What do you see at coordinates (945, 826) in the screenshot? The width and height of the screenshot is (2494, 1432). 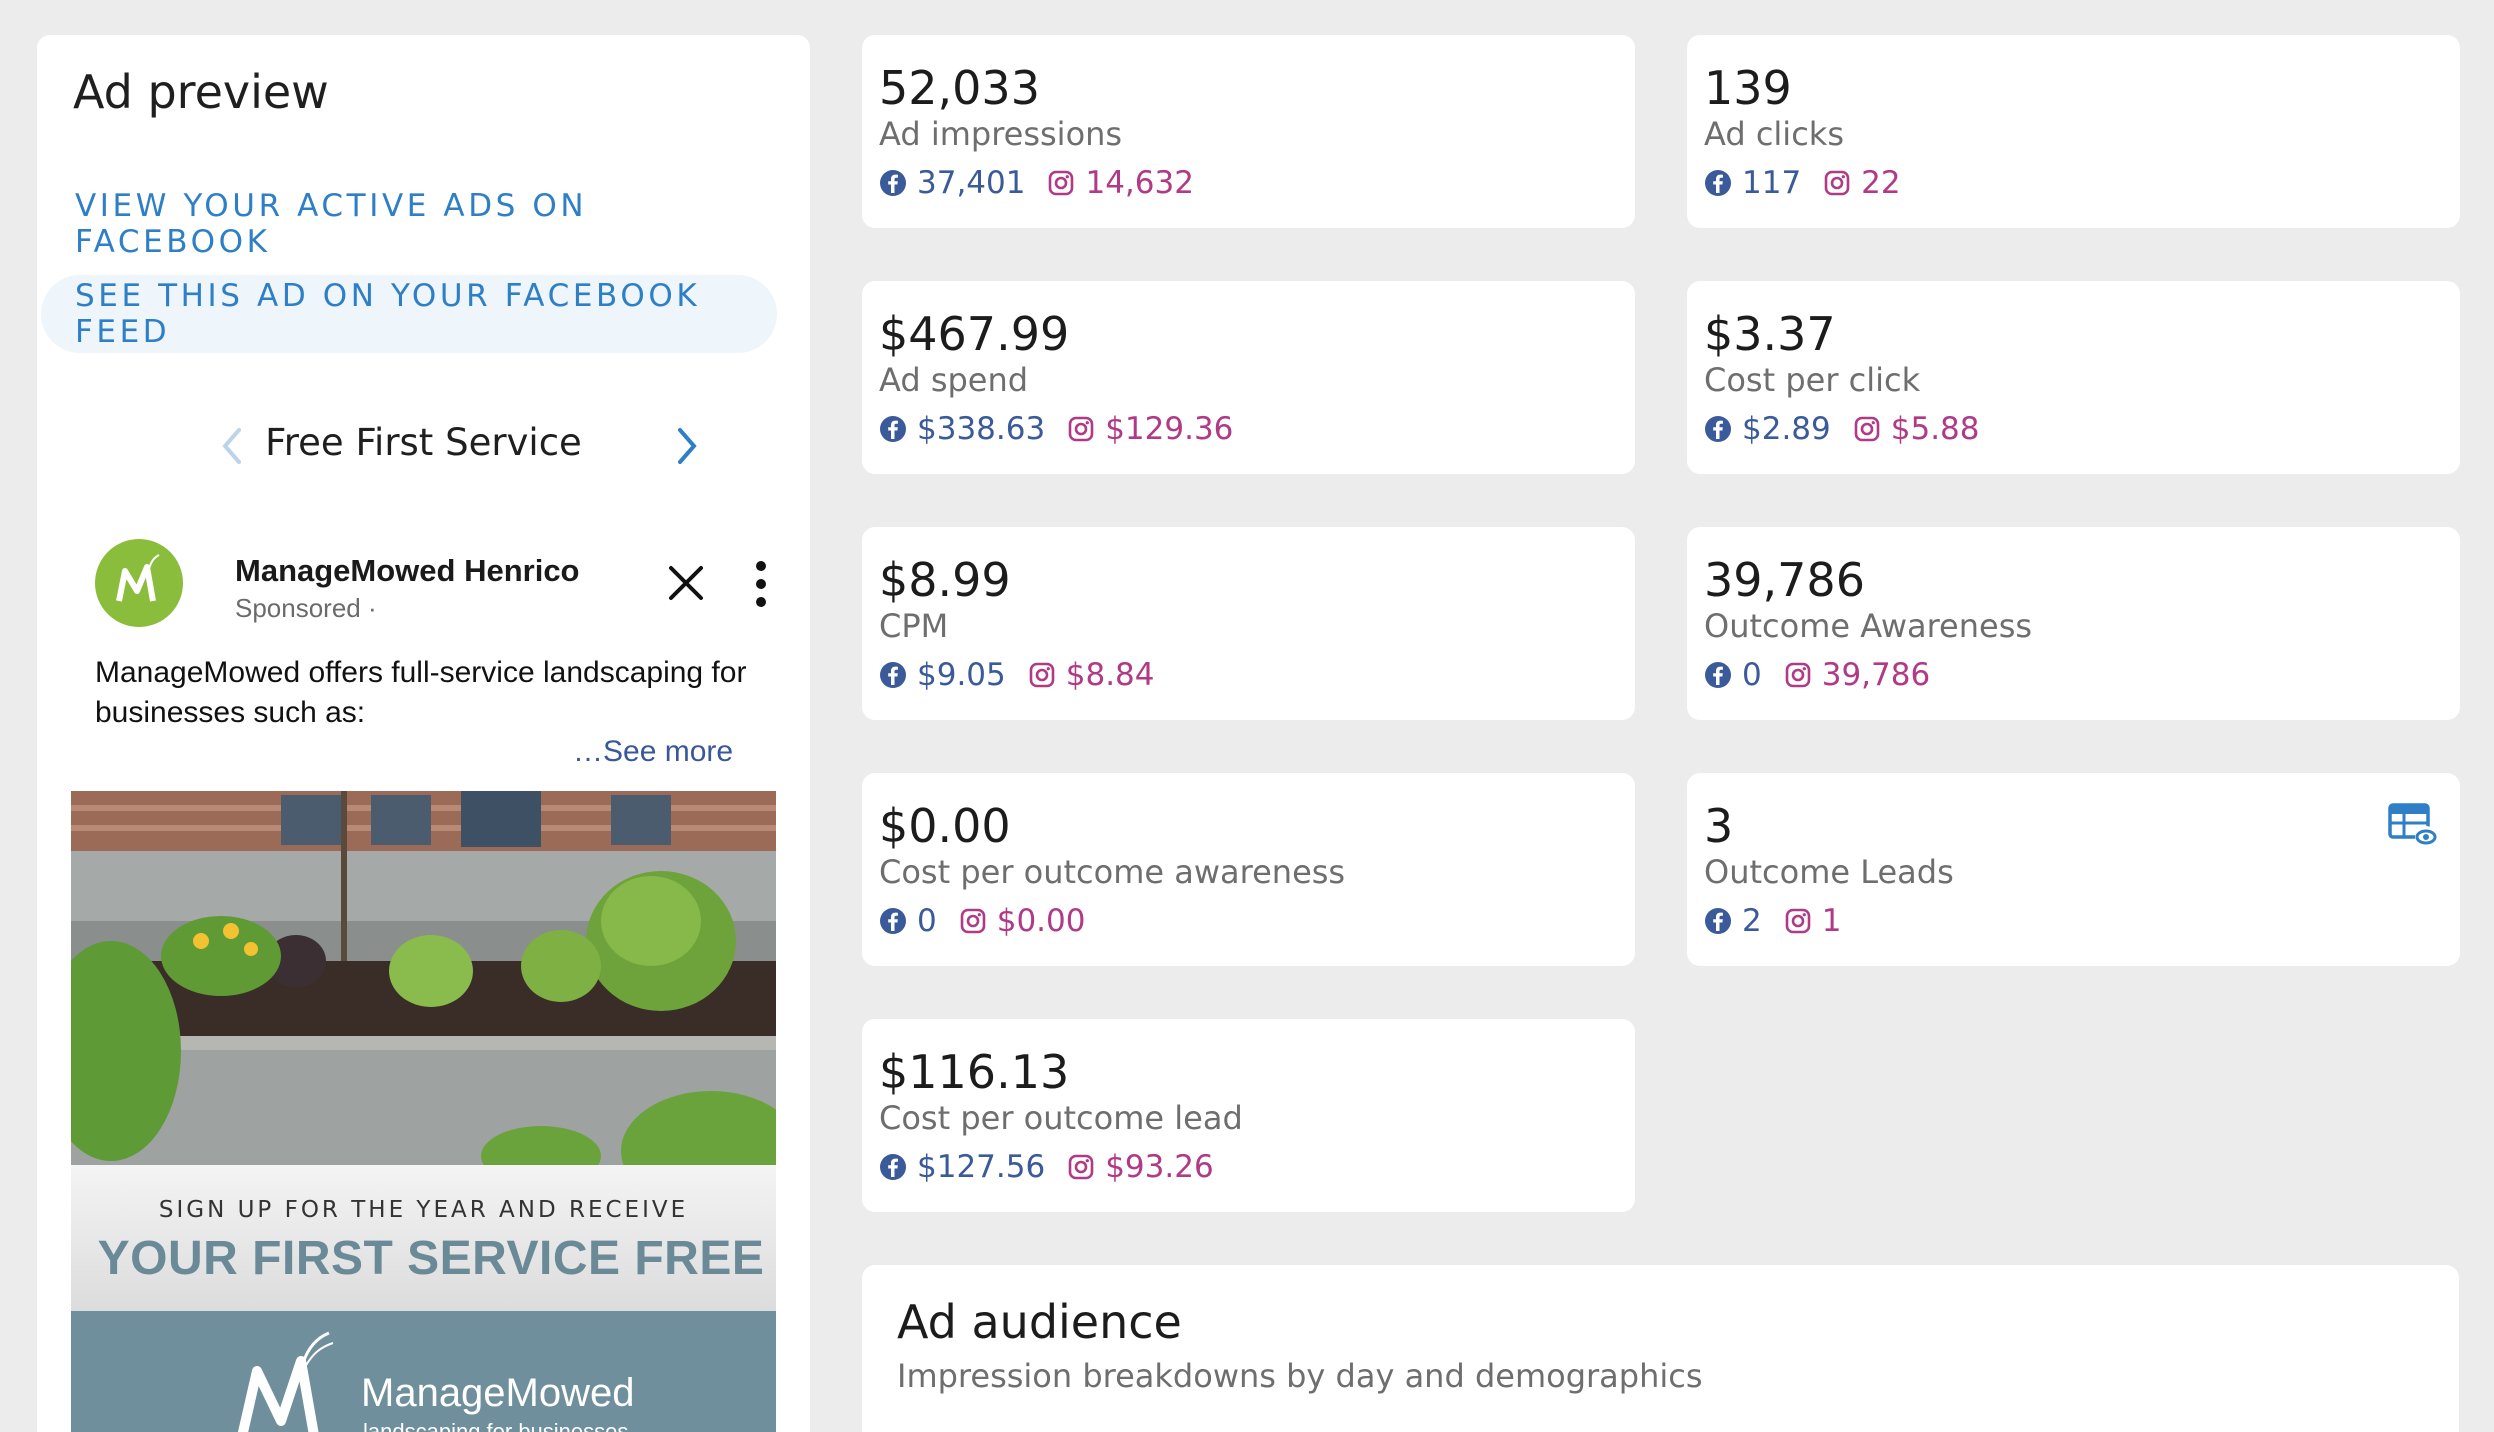 I see `metric-value: $0.00` at bounding box center [945, 826].